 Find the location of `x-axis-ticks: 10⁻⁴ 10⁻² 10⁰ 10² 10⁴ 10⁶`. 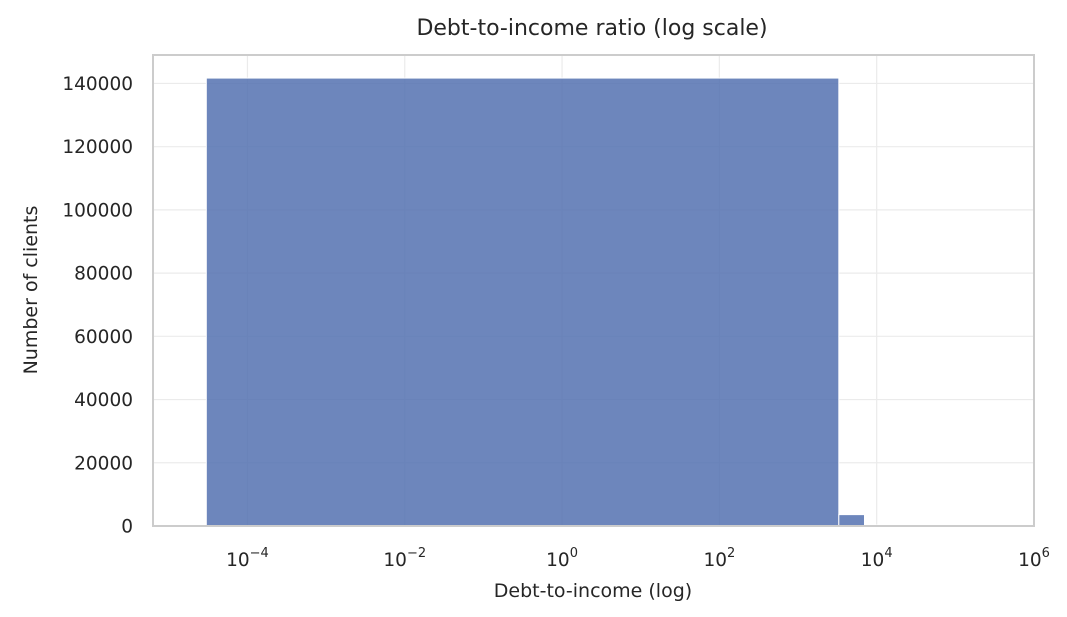

x-axis-ticks: 10⁻⁴ 10⁻² 10⁰ 10² 10⁴ 10⁶ is located at coordinates (638, 558).